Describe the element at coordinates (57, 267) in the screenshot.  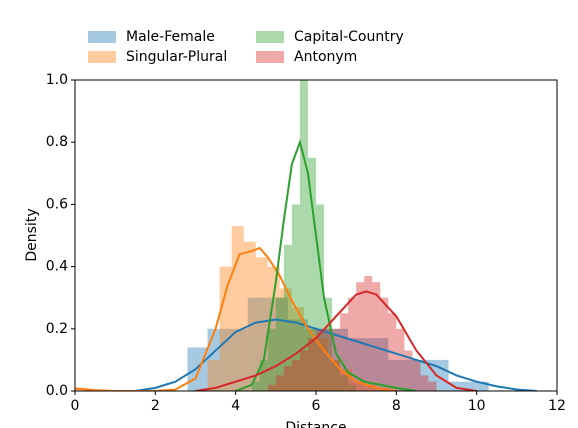
I see `y-tick-label: 0.4` at that location.